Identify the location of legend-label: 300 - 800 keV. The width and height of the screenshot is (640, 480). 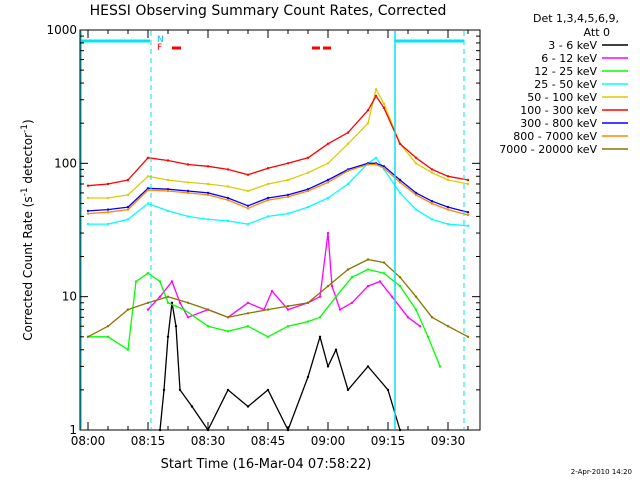
(558, 123).